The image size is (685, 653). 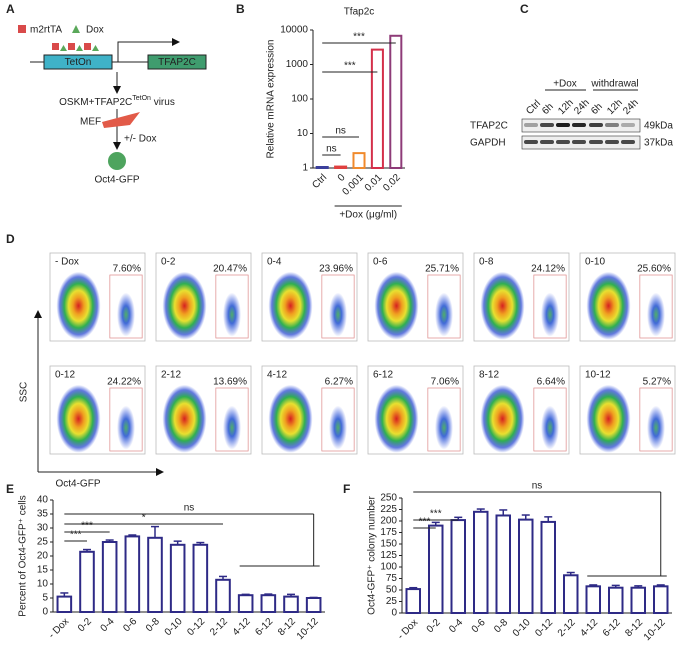 What do you see at coordinates (144, 518) in the screenshot?
I see `annotation: *` at bounding box center [144, 518].